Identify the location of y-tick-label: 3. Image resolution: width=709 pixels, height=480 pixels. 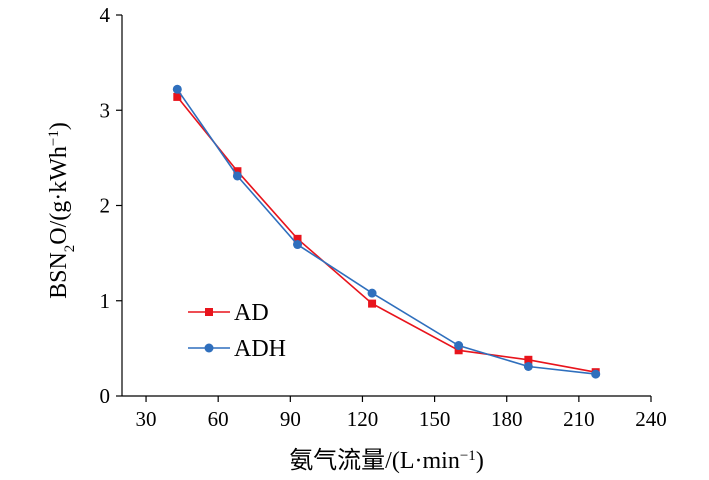
(105, 110).